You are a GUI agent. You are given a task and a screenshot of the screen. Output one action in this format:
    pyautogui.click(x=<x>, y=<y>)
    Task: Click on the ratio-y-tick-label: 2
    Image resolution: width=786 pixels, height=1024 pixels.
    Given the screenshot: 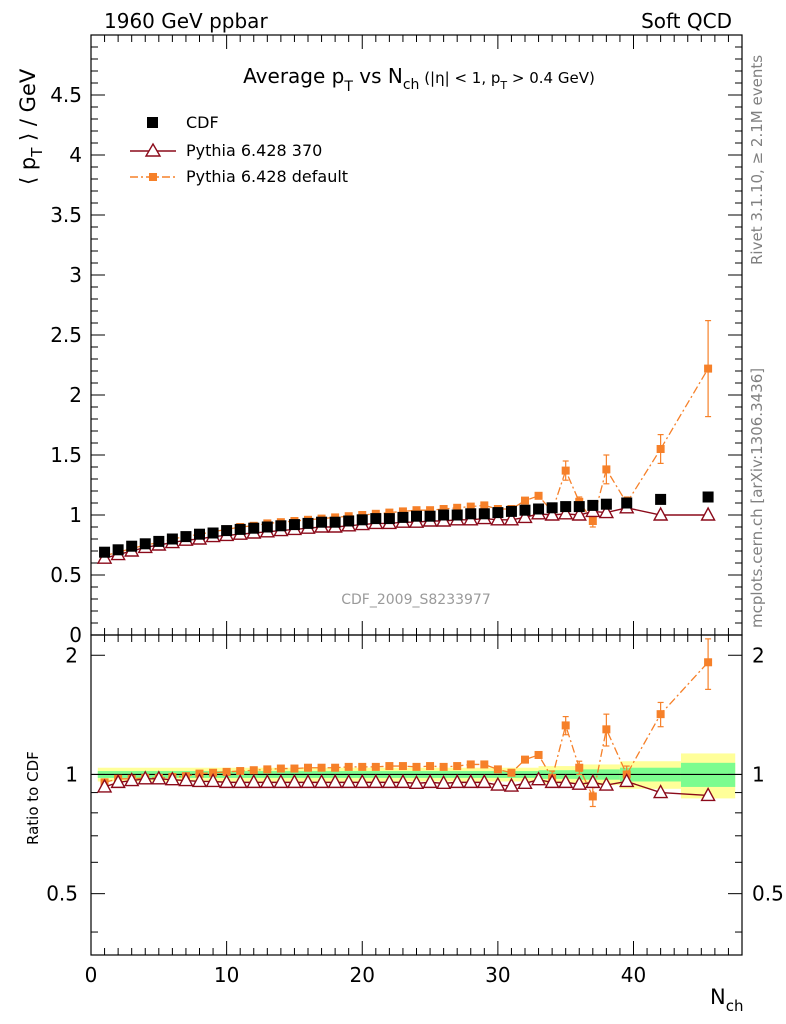 What is the action you would take?
    pyautogui.click(x=71, y=655)
    